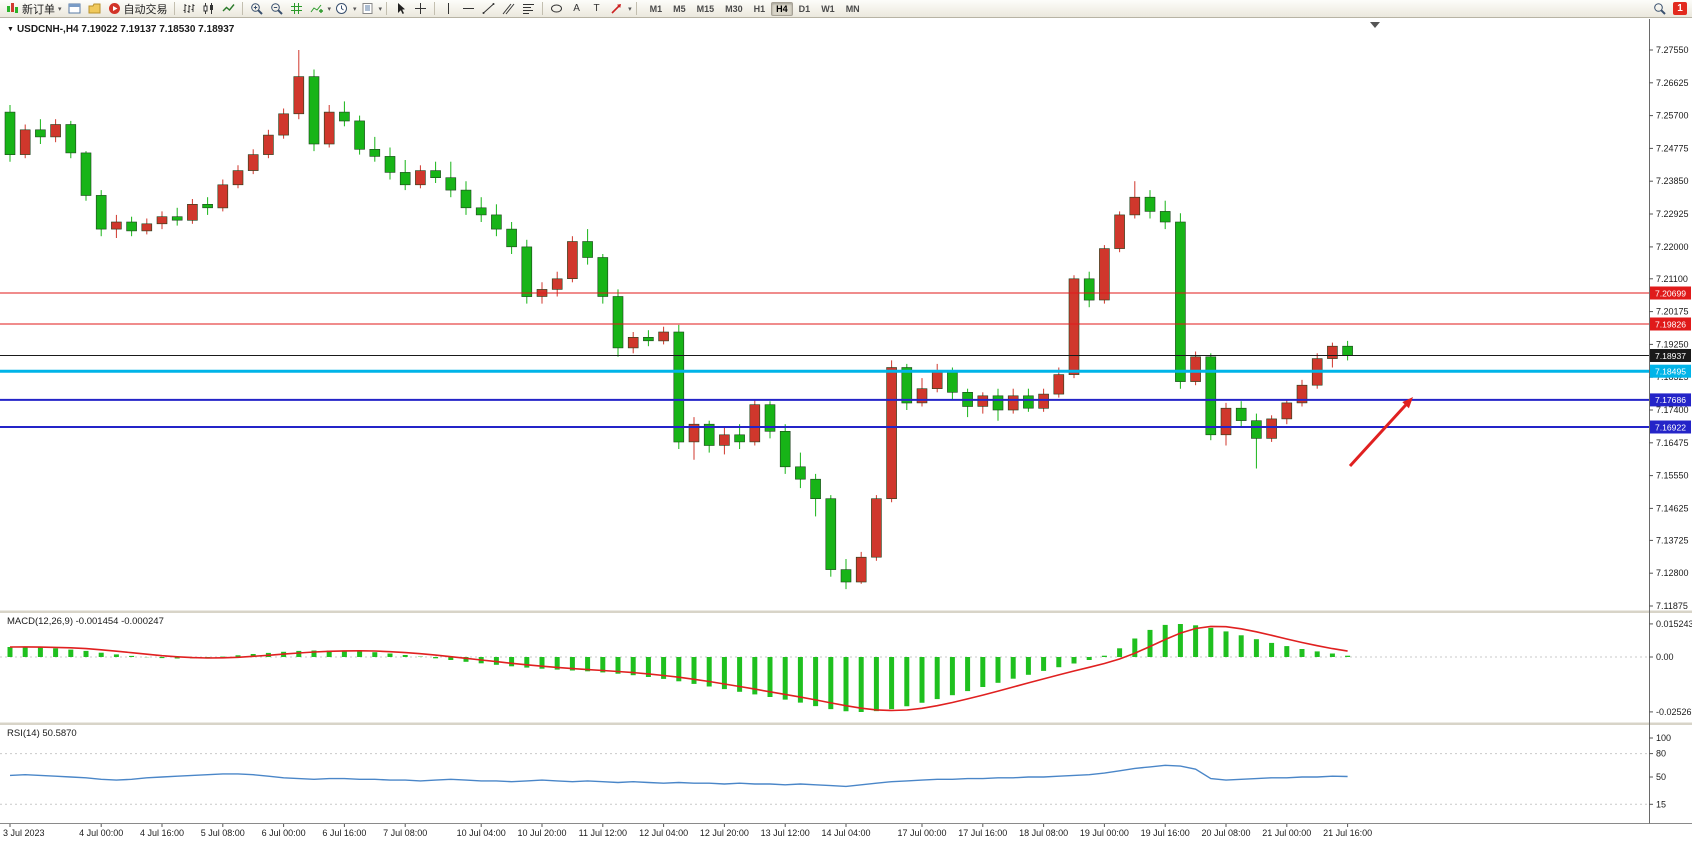 The width and height of the screenshot is (1692, 846). I want to click on chart-shift-marker, so click(1375, 25).